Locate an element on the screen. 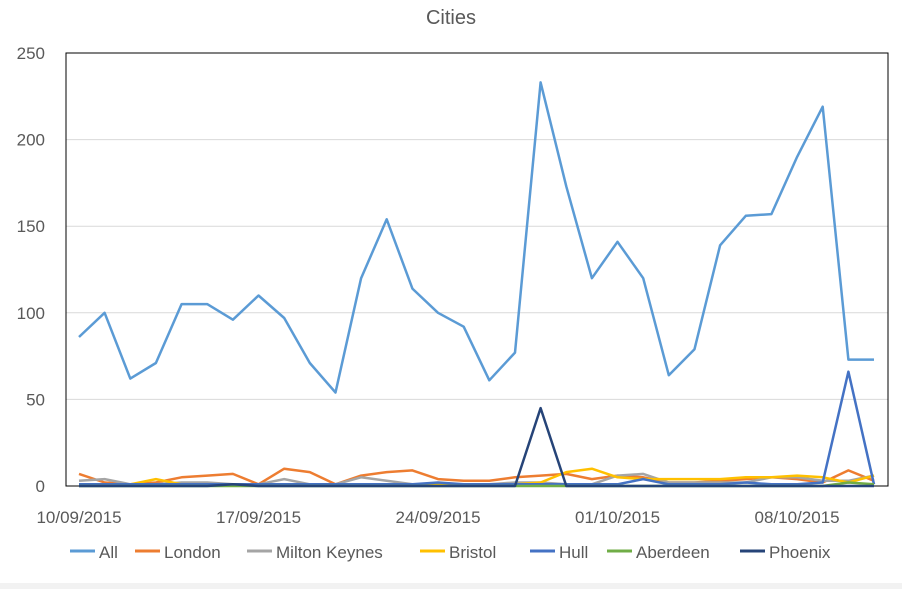 The image size is (902, 589). legend-label: Hull is located at coordinates (573, 552).